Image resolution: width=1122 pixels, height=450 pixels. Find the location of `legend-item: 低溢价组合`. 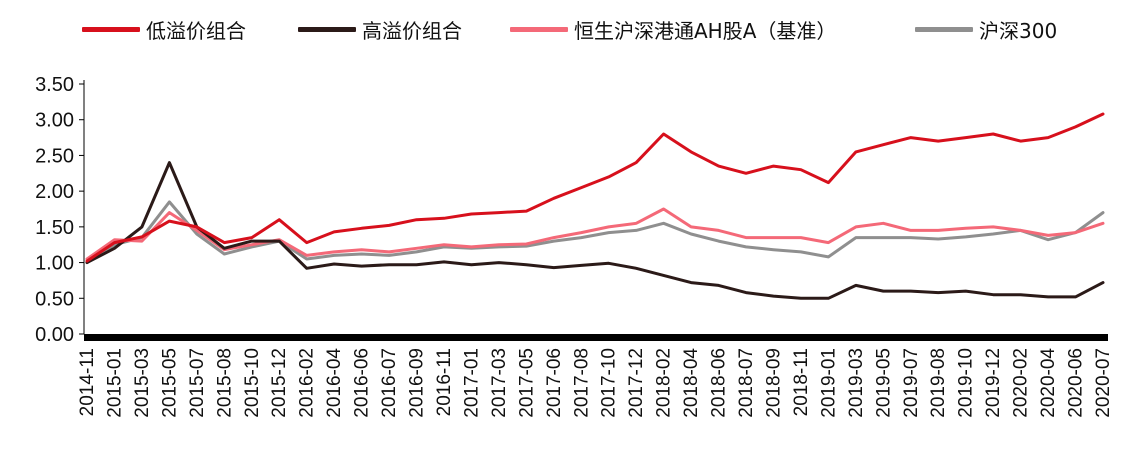

legend-item: 低溢价组合 is located at coordinates (164, 29).